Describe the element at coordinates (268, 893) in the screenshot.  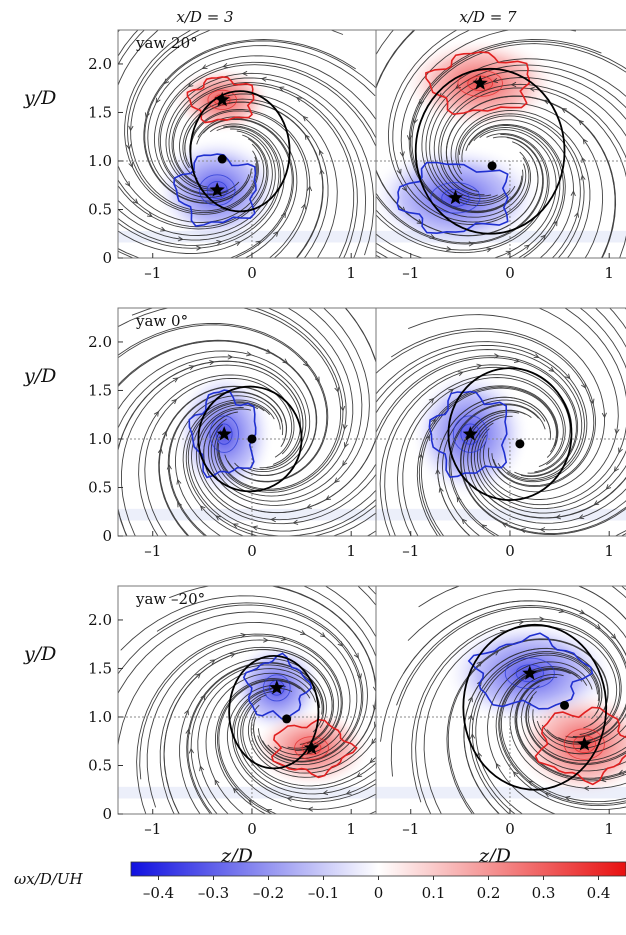
I see `colorbar-tick-label: –0.2` at that location.